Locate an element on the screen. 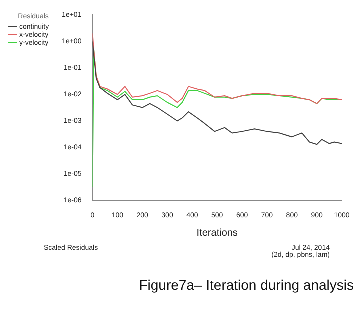  x-axis-title: Iterations is located at coordinates (217, 233).